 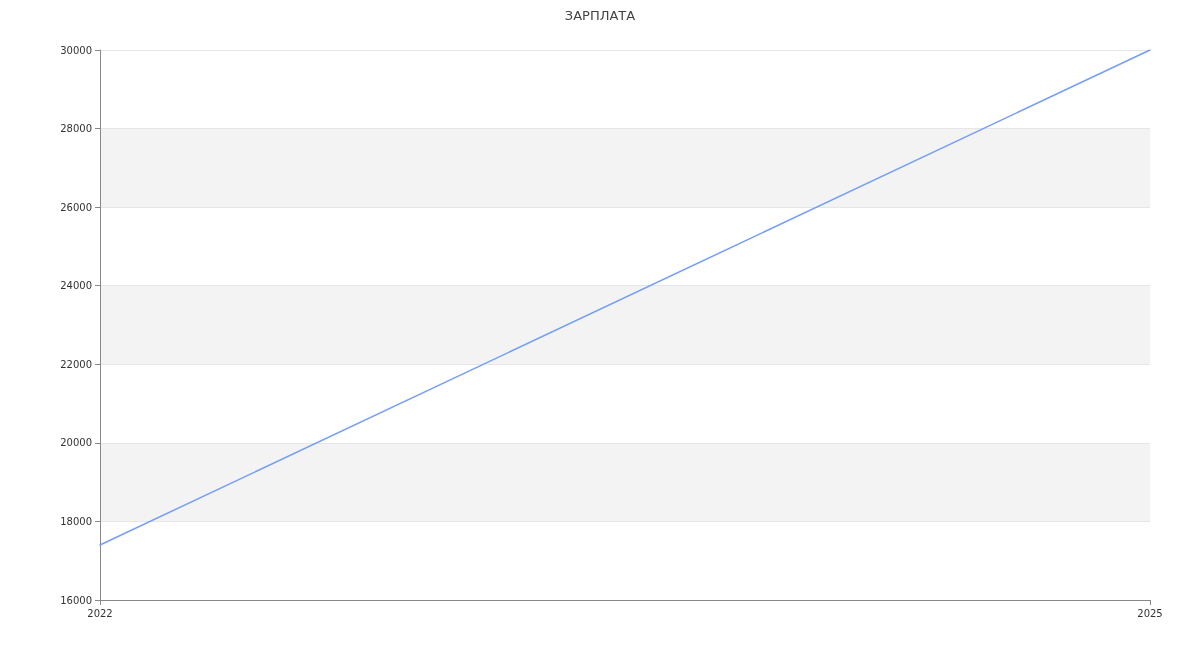 What do you see at coordinates (76, 364) in the screenshot?
I see `y-tick-label: 22000` at bounding box center [76, 364].